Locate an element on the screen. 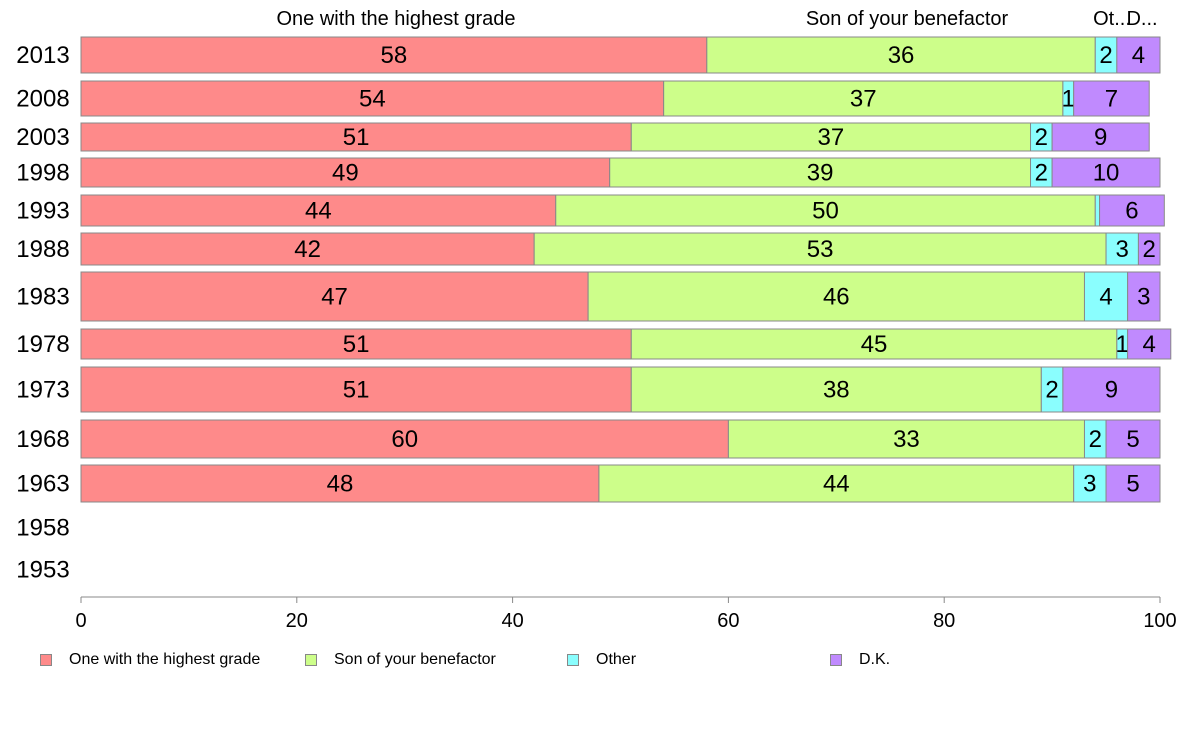 The width and height of the screenshot is (1188, 736). x-tick-label: 40 is located at coordinates (512, 621).